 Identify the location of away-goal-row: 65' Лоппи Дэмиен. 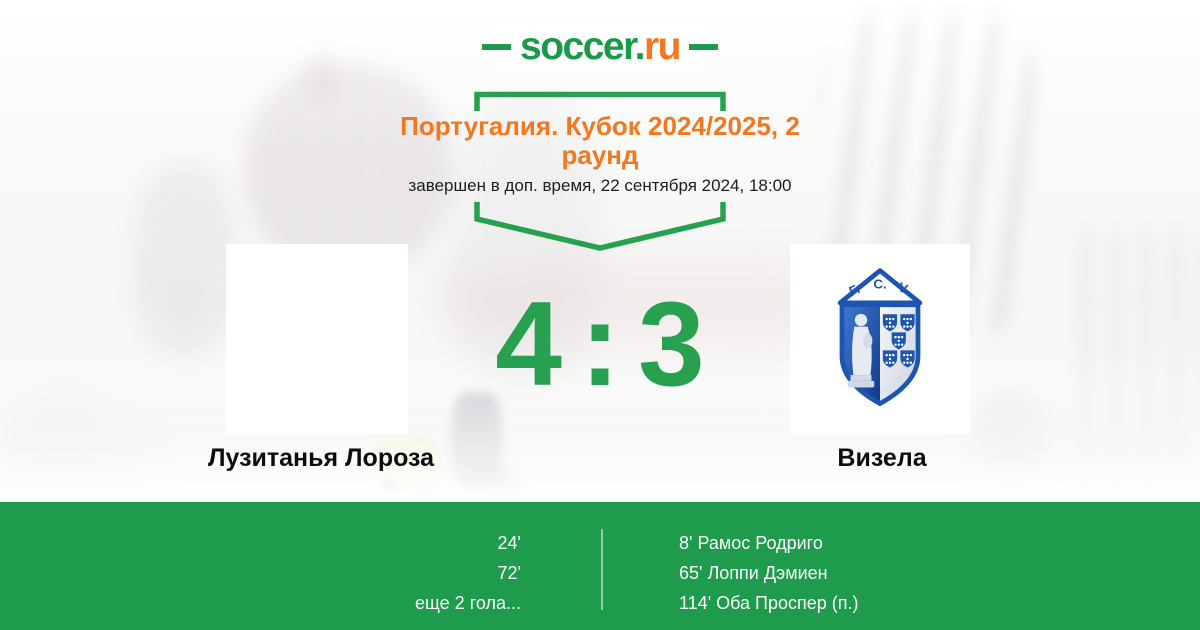
(753, 573).